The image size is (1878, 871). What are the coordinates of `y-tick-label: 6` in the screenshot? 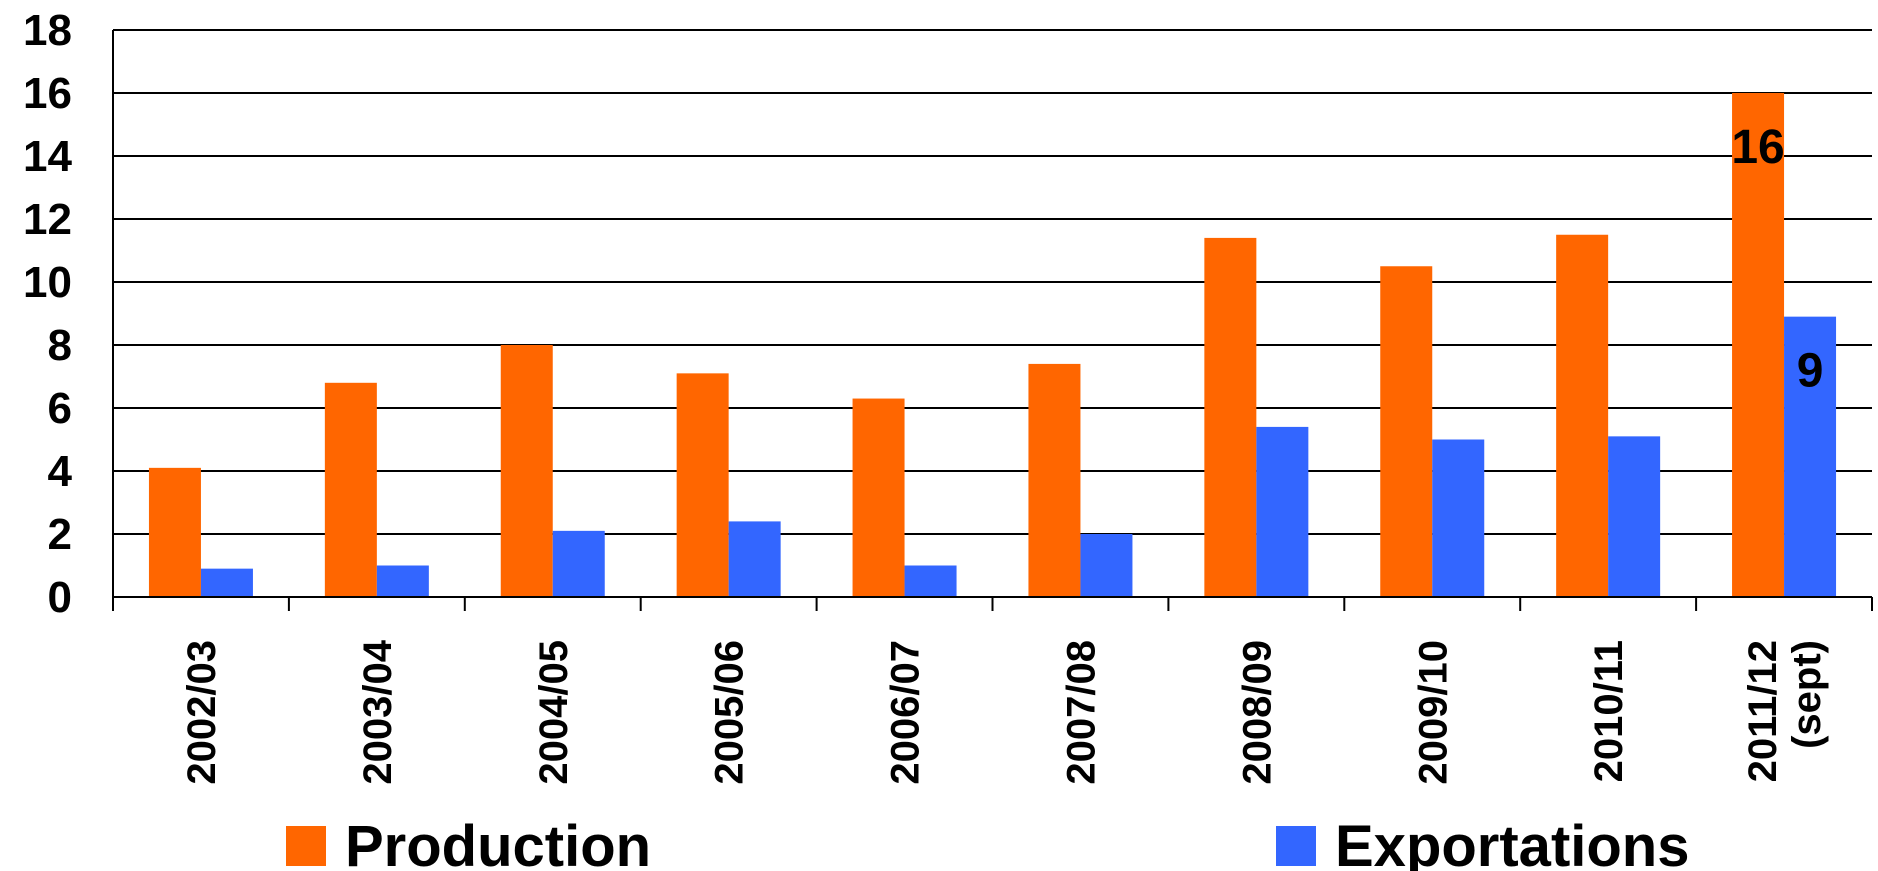 It's located at (60, 408).